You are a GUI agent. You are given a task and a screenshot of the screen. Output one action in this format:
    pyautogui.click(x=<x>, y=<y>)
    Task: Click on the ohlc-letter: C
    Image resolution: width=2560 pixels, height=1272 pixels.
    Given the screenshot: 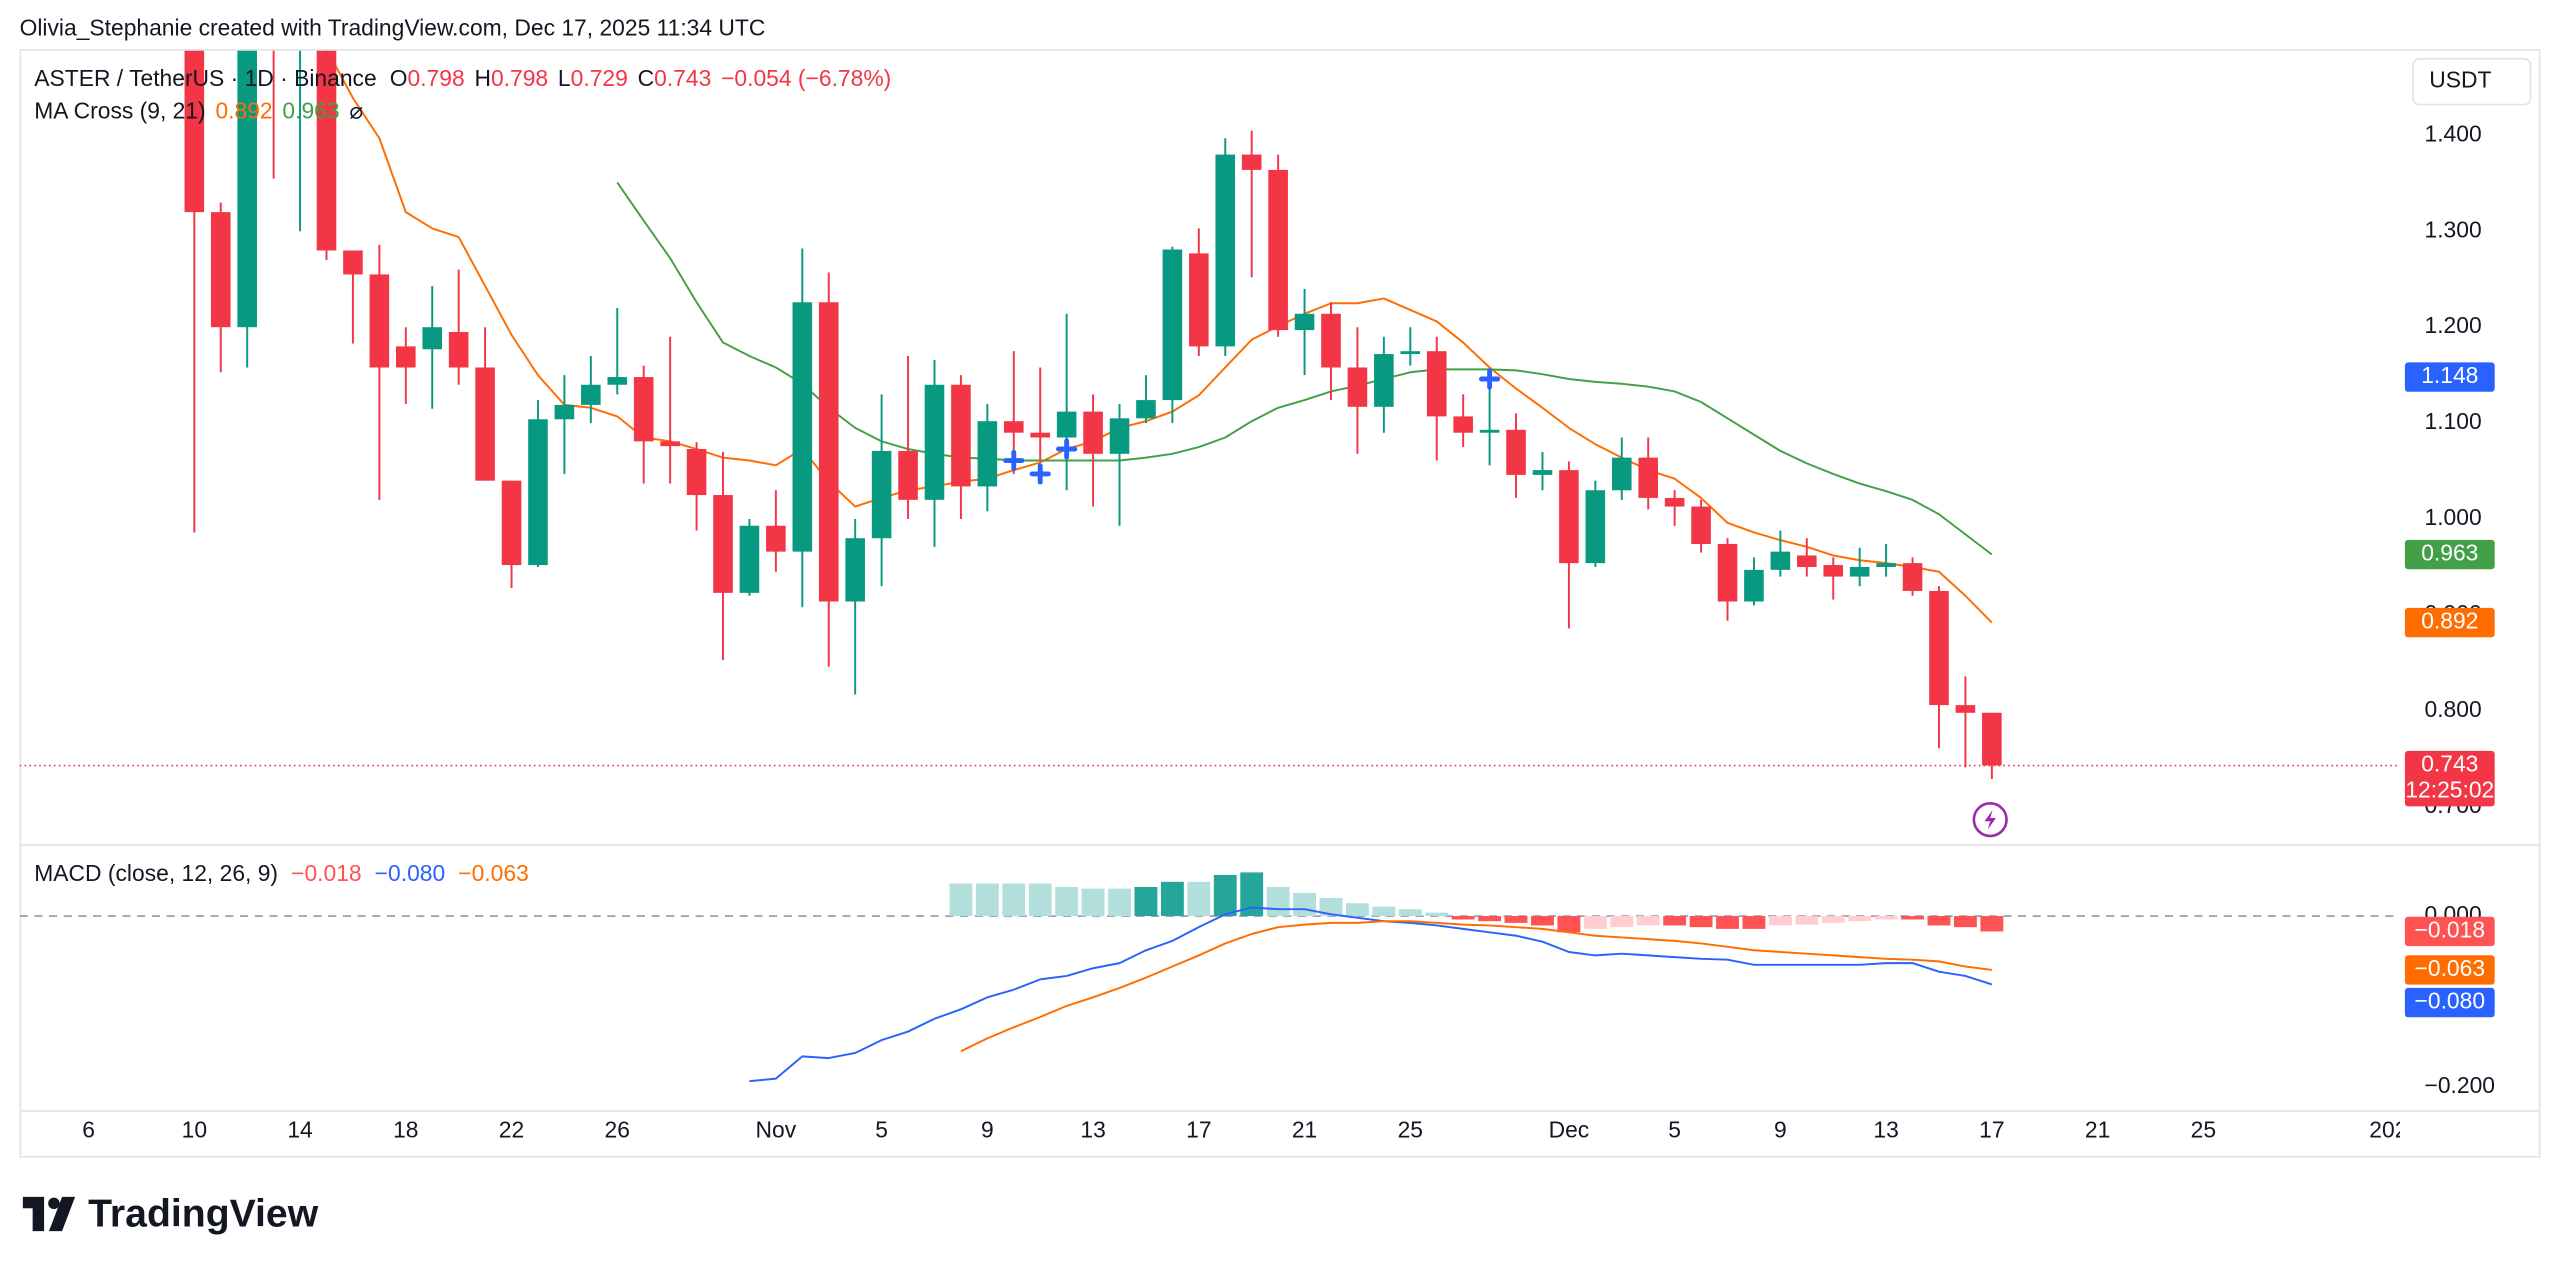 What is the action you would take?
    pyautogui.click(x=646, y=78)
    